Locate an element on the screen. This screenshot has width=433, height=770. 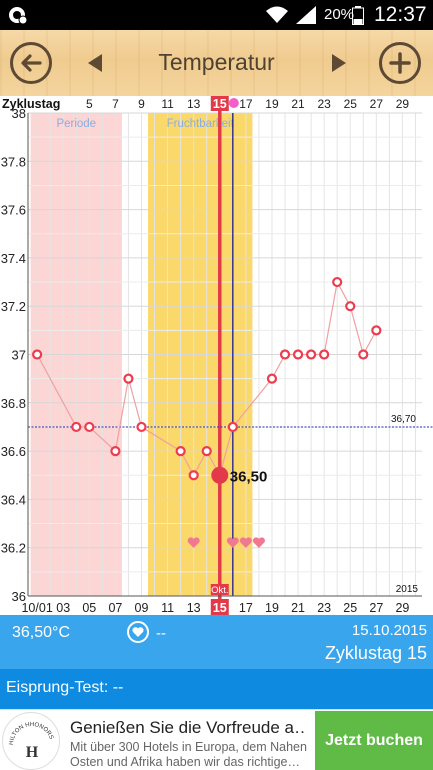
add-button is located at coordinates (400, 63).